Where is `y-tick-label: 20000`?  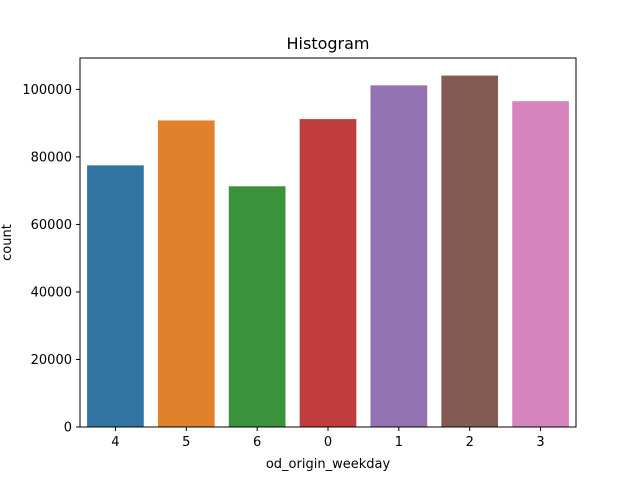 y-tick-label: 20000 is located at coordinates (51, 360).